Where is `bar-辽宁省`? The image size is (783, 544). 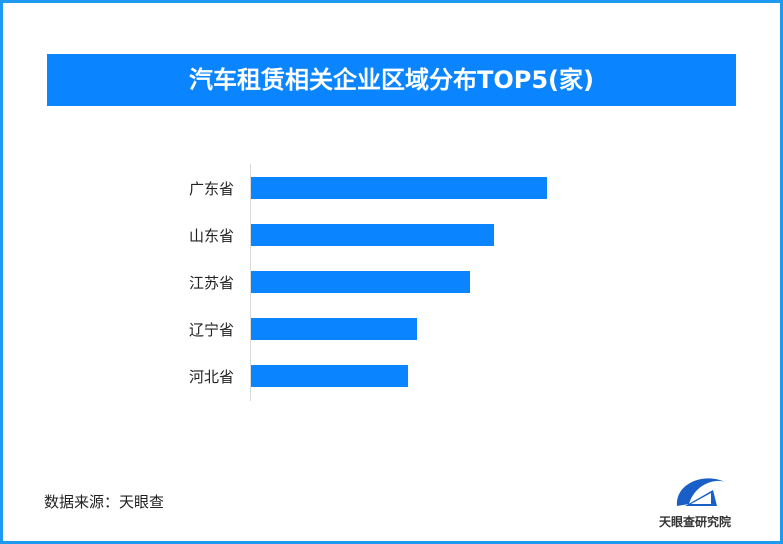 bar-辽宁省 is located at coordinates (334, 329).